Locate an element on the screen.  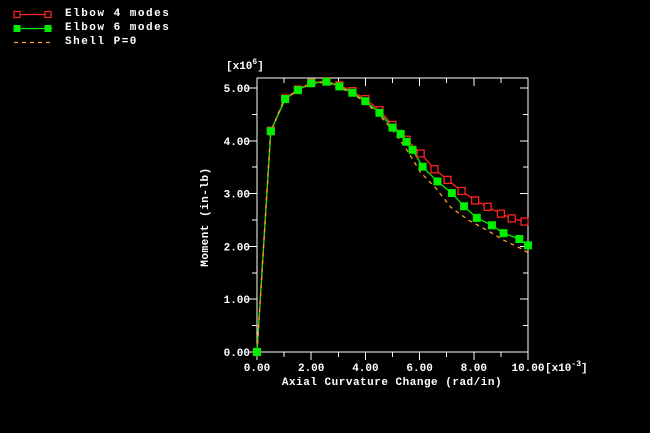
y-tick-label: 1.00 is located at coordinates (237, 301).